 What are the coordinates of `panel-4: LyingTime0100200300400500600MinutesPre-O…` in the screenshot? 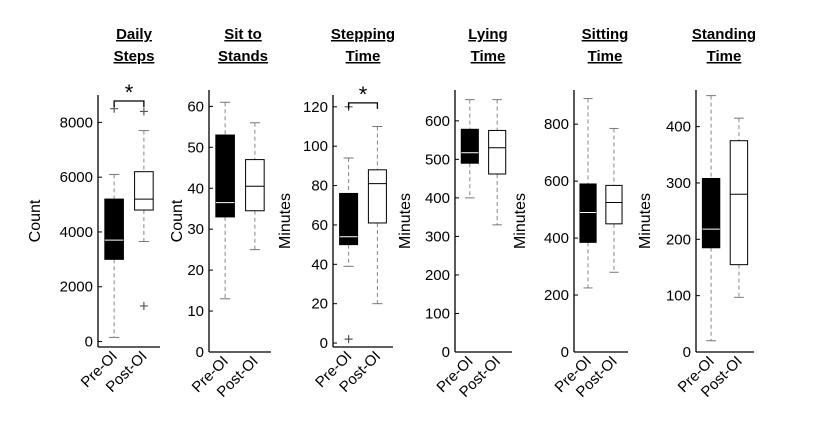 It's located at (454, 213).